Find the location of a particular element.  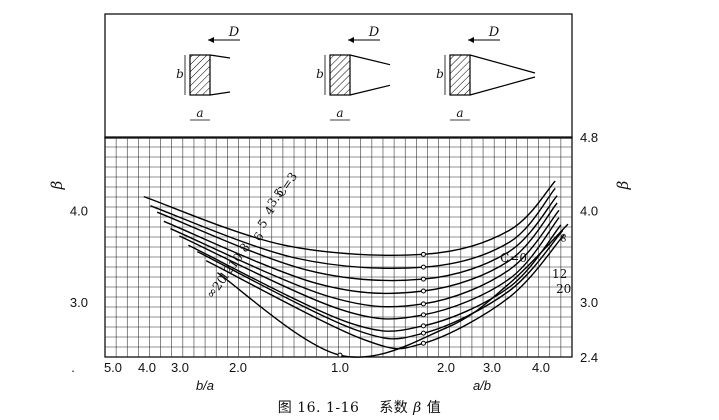

caption-text: 系数 is located at coordinates (394, 408).